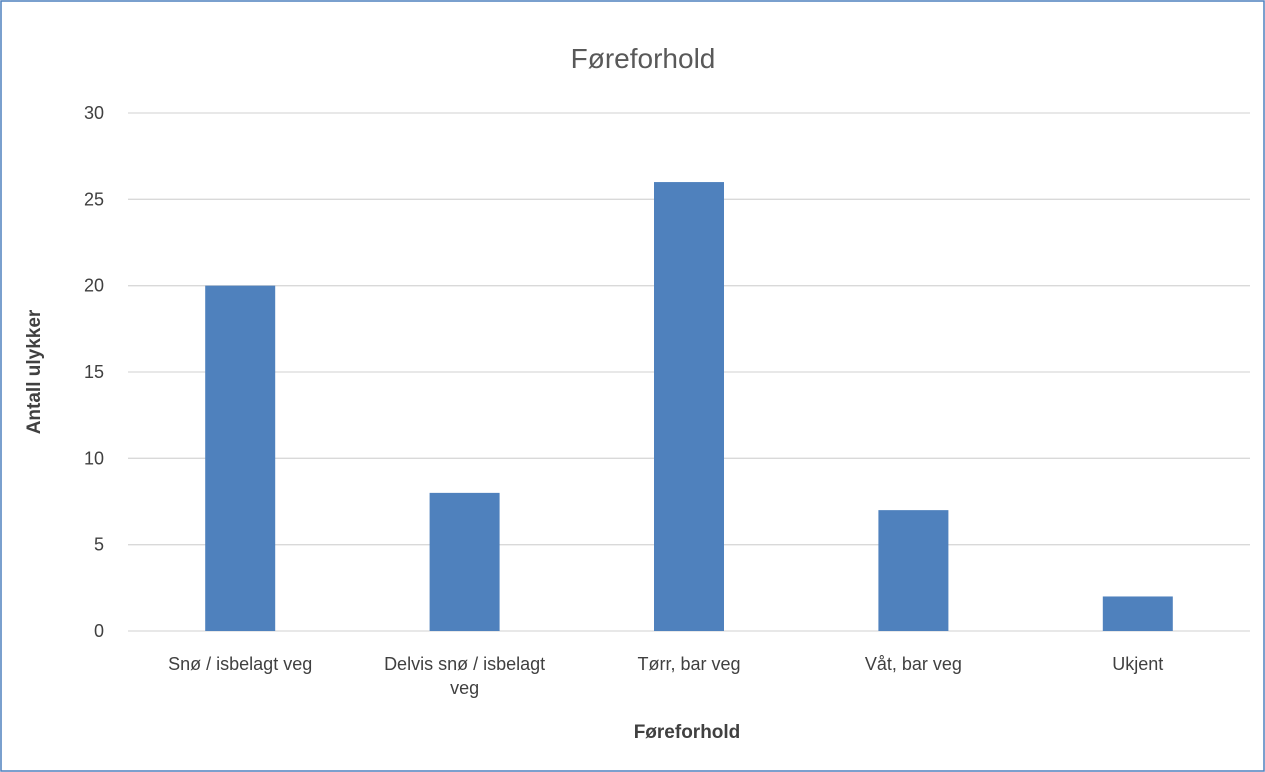 The height and width of the screenshot is (772, 1265). What do you see at coordinates (94, 458) in the screenshot?
I see `y-tick-label: 10` at bounding box center [94, 458].